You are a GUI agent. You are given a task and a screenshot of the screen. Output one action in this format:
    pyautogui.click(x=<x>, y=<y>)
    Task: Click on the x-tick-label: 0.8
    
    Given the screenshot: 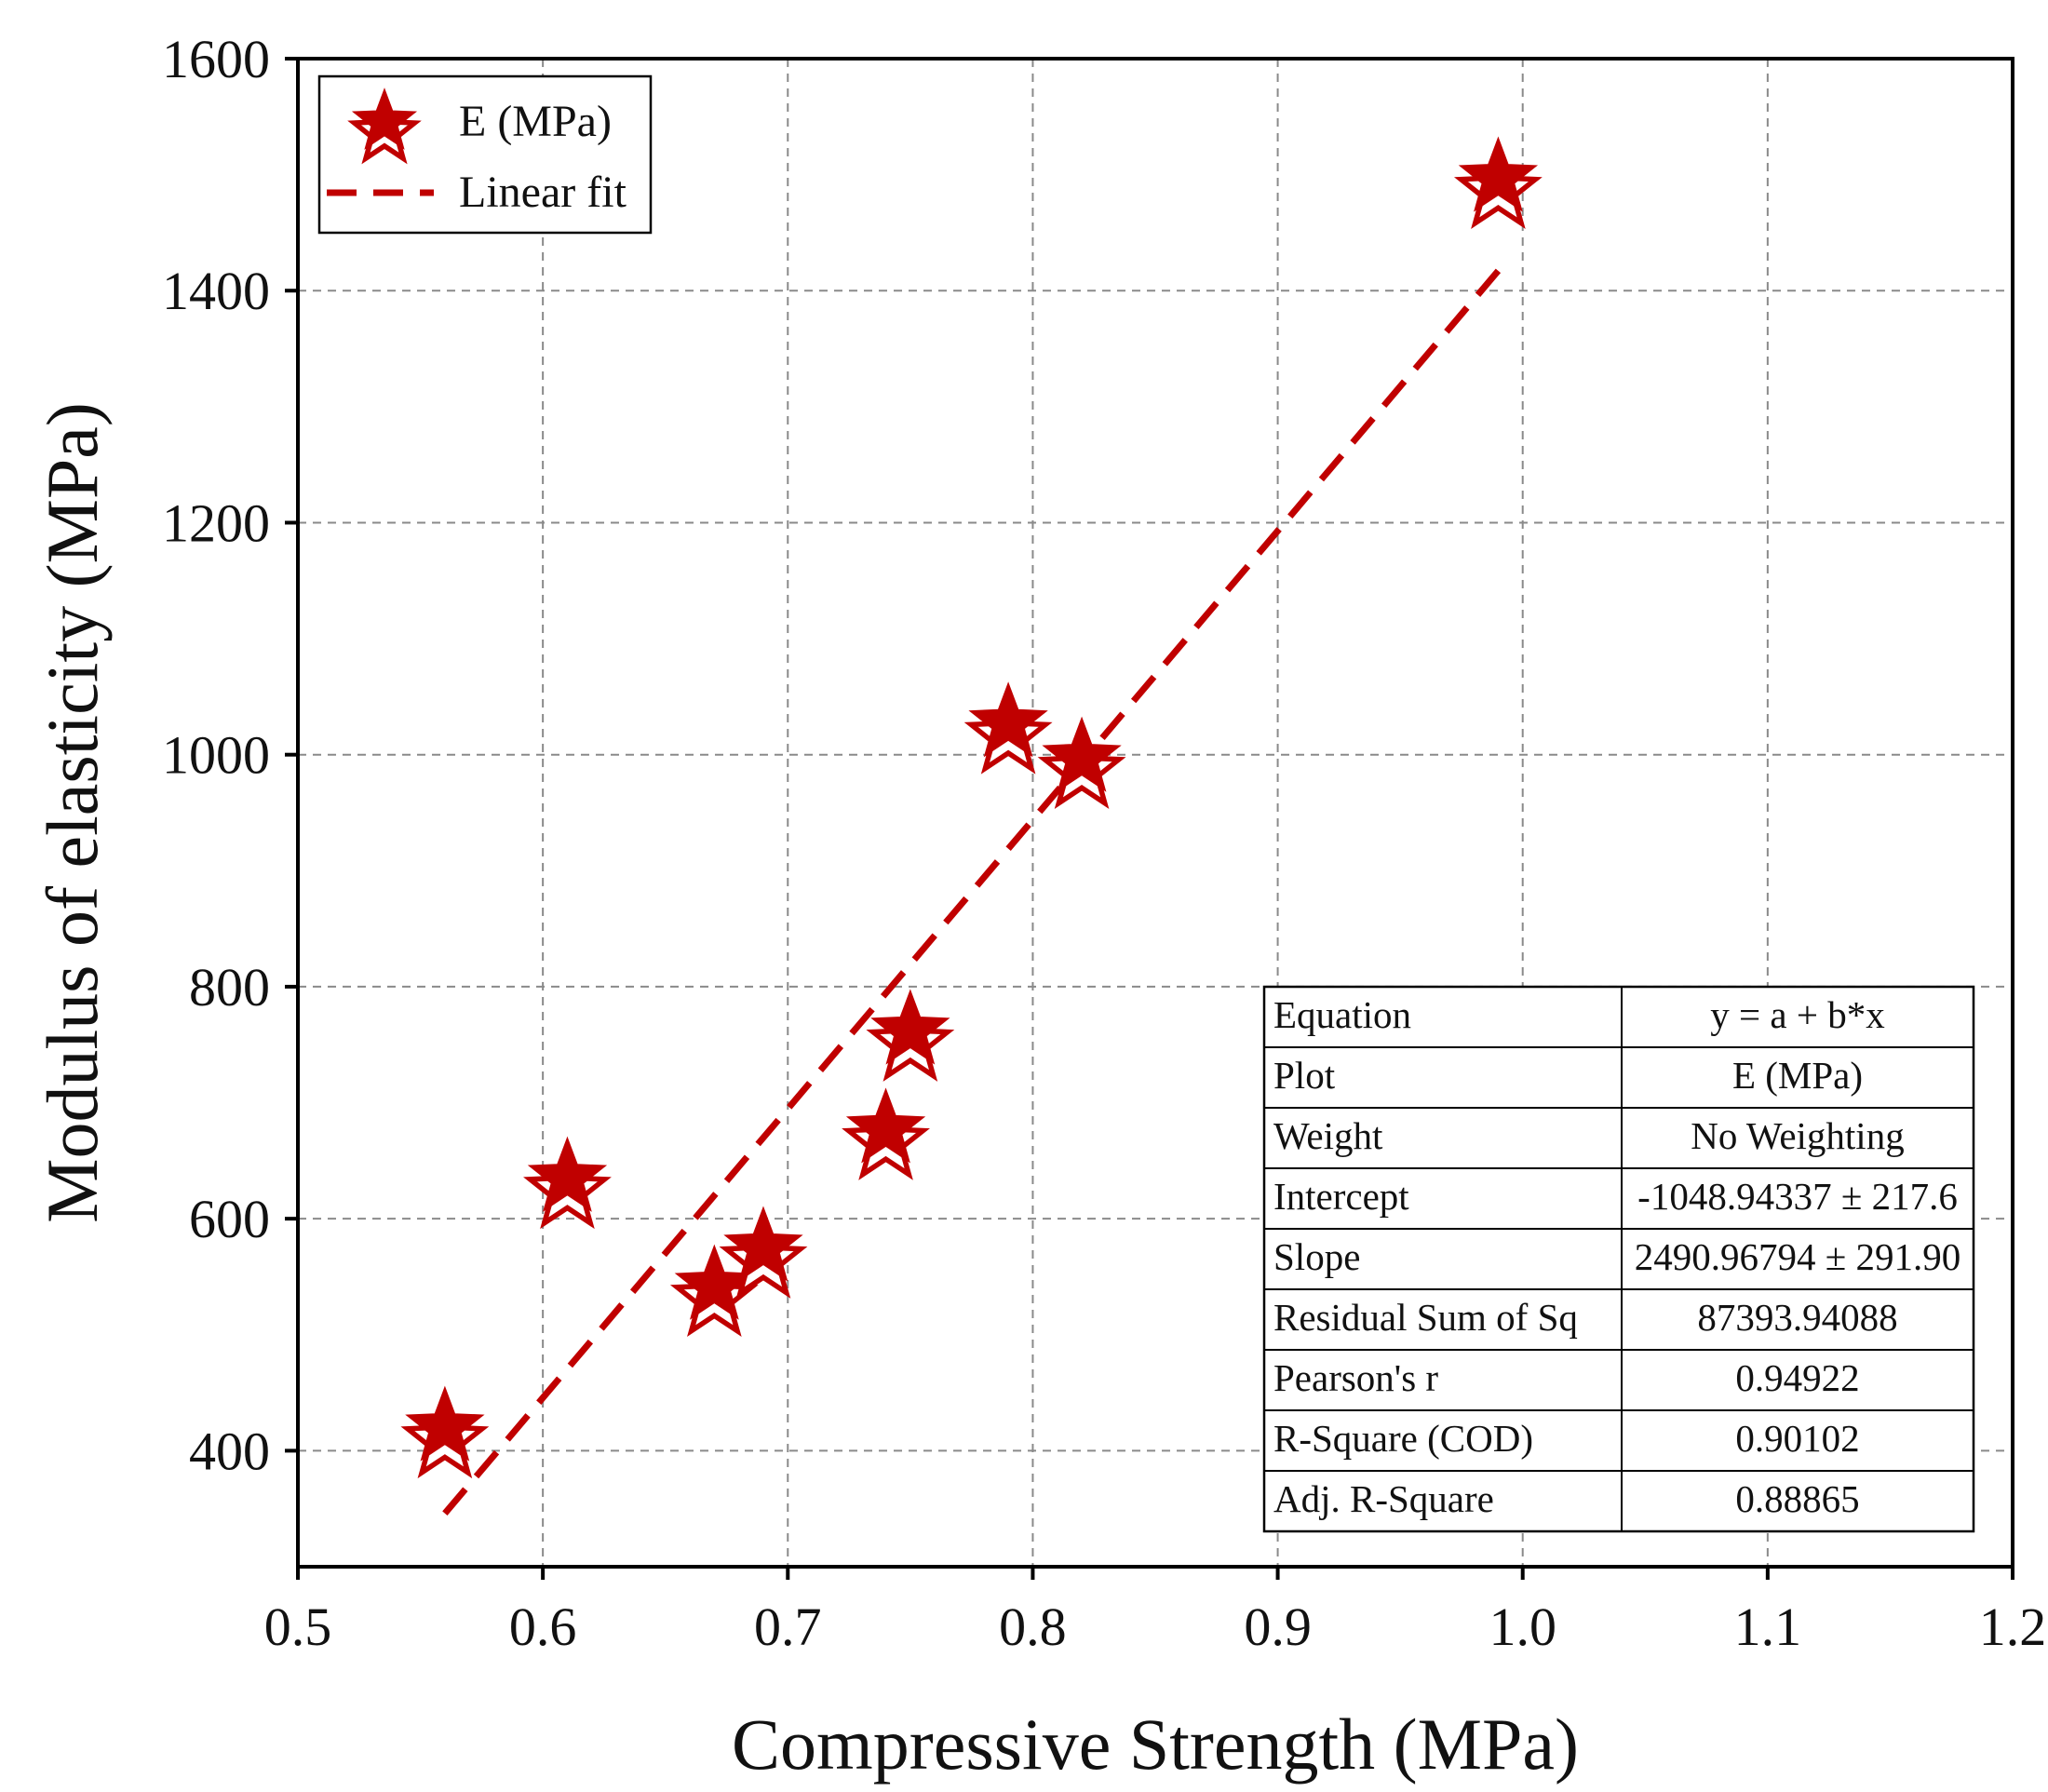 What is the action you would take?
    pyautogui.click(x=1033, y=1627)
    